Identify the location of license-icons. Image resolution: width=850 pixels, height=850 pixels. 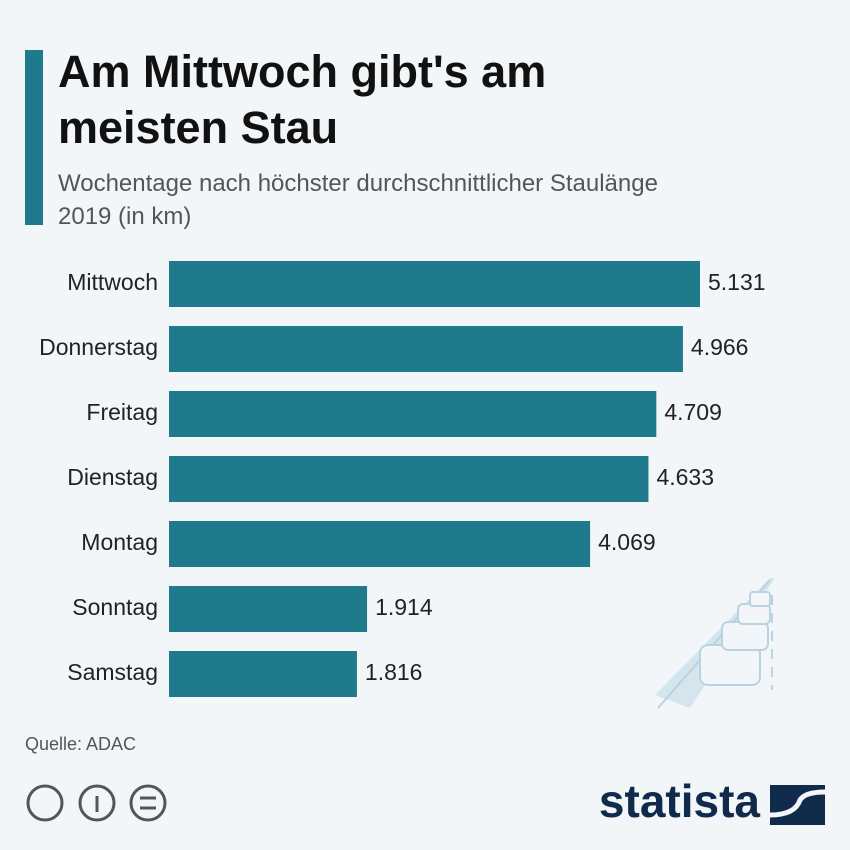
(96, 803).